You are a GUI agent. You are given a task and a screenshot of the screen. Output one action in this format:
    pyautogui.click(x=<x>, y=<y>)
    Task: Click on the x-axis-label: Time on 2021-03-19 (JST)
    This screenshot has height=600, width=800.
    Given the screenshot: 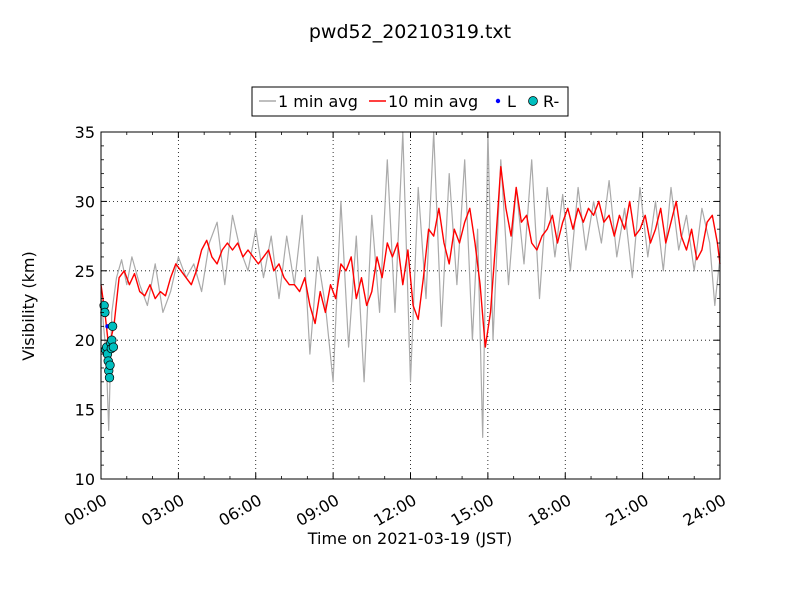 What is the action you would take?
    pyautogui.click(x=409, y=538)
    